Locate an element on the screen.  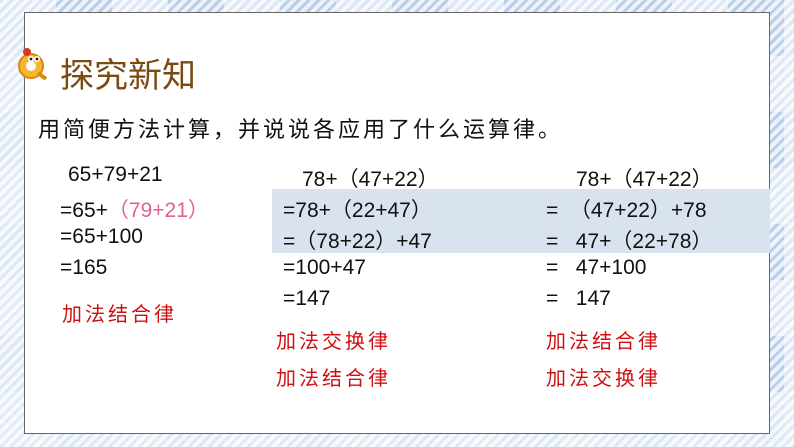
col2-line: =78+（22+47） is located at coordinates (357, 210).